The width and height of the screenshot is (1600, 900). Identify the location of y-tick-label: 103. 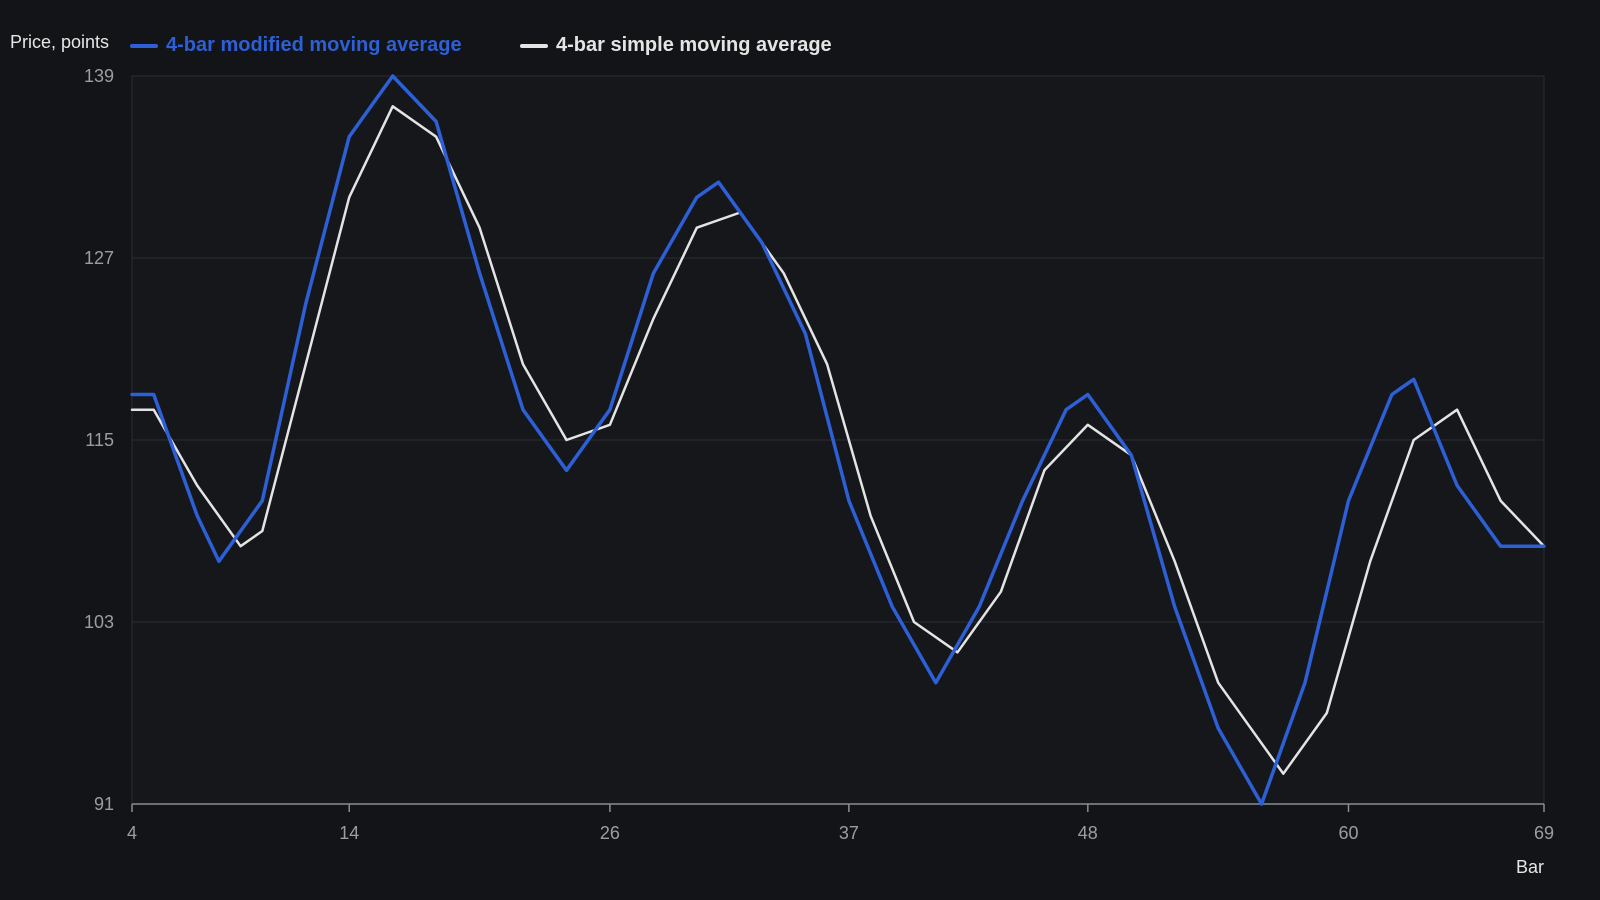
(99, 622).